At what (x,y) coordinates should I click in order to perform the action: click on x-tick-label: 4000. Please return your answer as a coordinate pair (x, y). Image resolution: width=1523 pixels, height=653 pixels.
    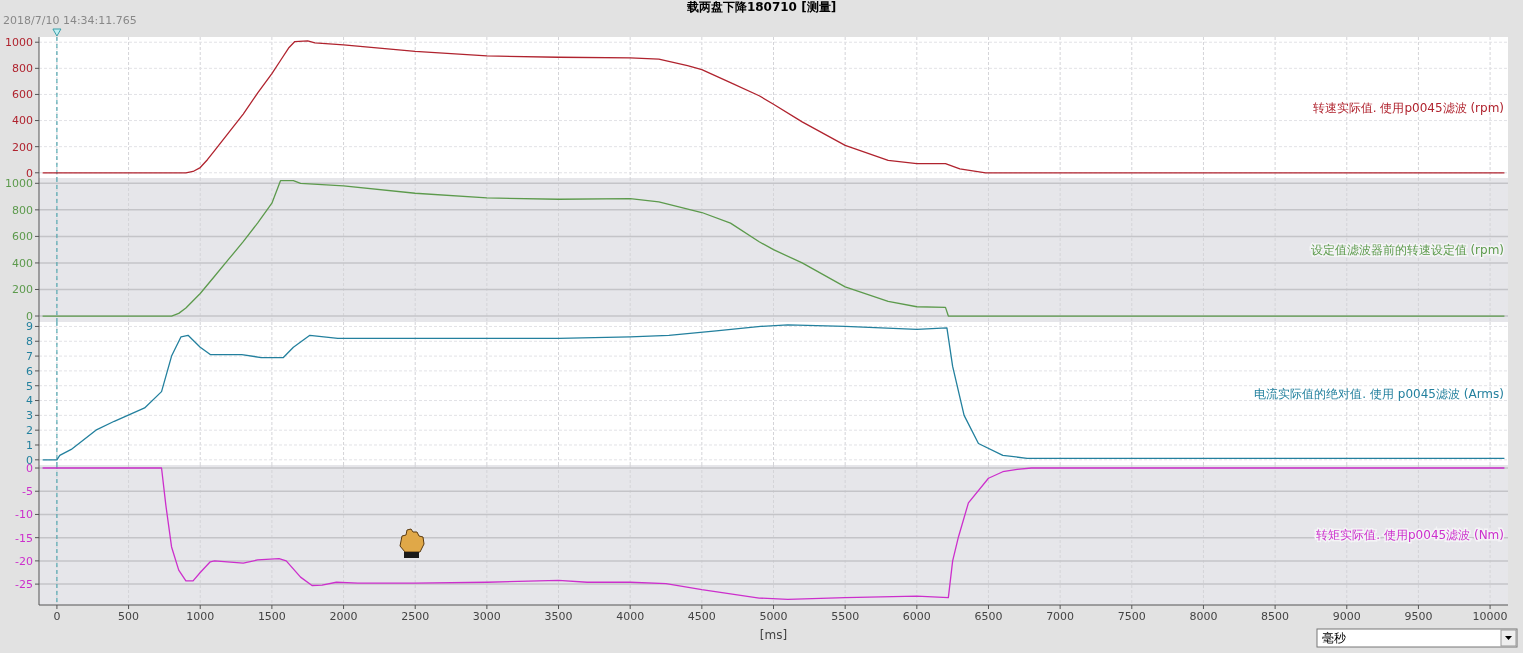
    Looking at the image, I should click on (630, 616).